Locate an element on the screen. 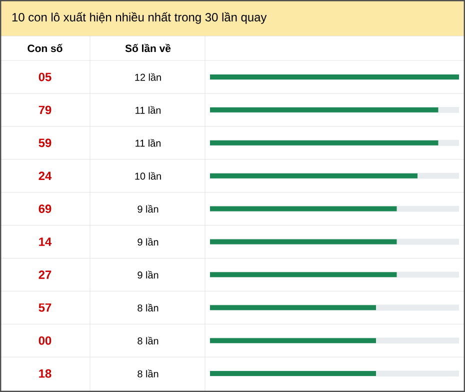 The width and height of the screenshot is (465, 392). y-tick-label: 05 is located at coordinates (45, 77).